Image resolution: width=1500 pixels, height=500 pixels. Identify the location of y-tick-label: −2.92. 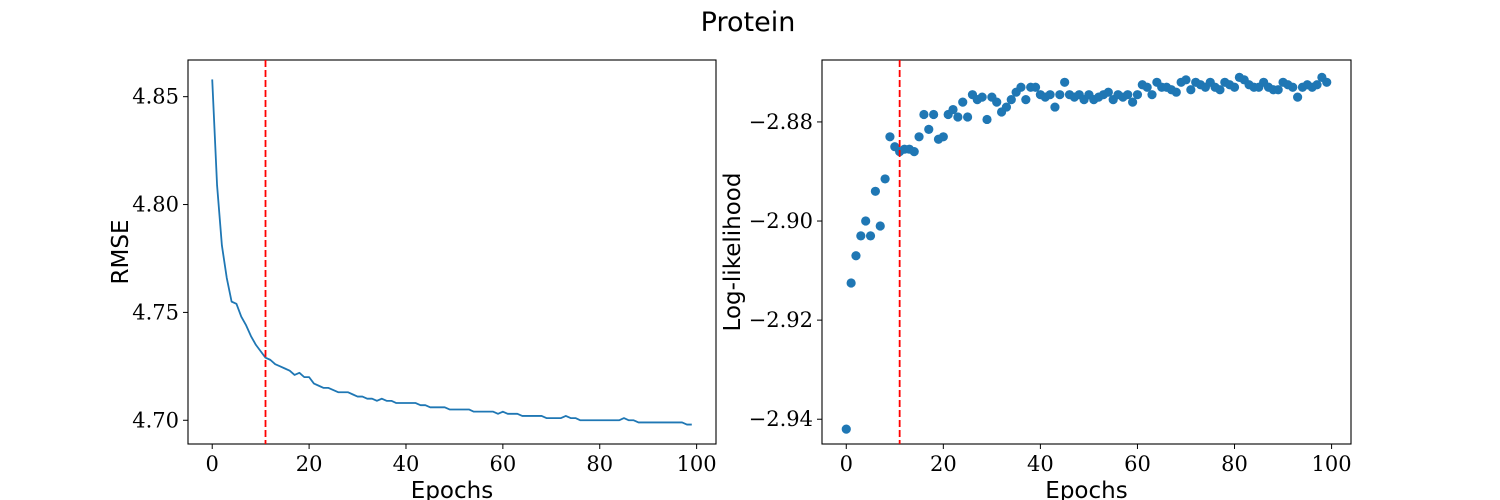
(781, 320).